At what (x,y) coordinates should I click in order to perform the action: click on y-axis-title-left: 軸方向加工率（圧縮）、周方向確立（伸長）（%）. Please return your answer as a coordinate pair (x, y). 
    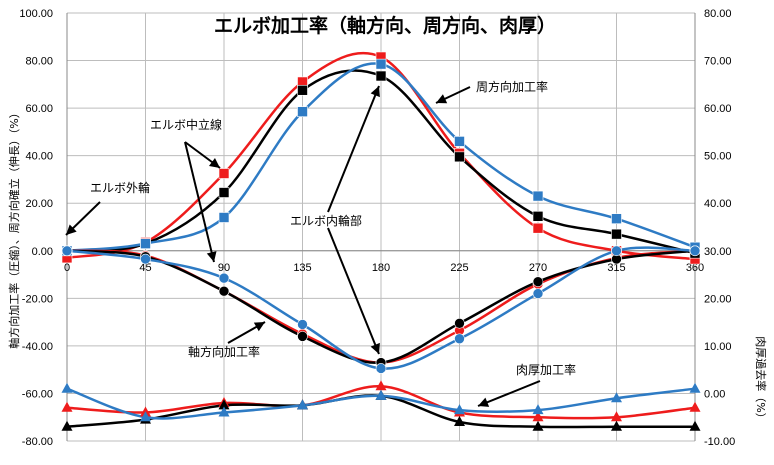
    Looking at the image, I should click on (14, 227).